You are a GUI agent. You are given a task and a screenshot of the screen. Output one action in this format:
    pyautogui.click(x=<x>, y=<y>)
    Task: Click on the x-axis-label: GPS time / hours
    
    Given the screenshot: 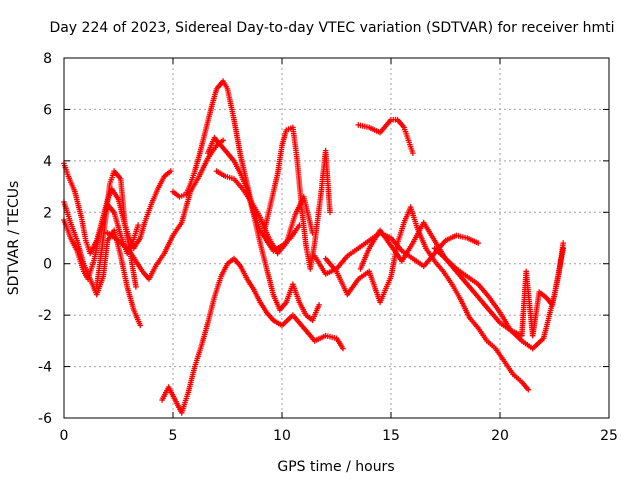 What is the action you would take?
    pyautogui.click(x=335, y=467)
    